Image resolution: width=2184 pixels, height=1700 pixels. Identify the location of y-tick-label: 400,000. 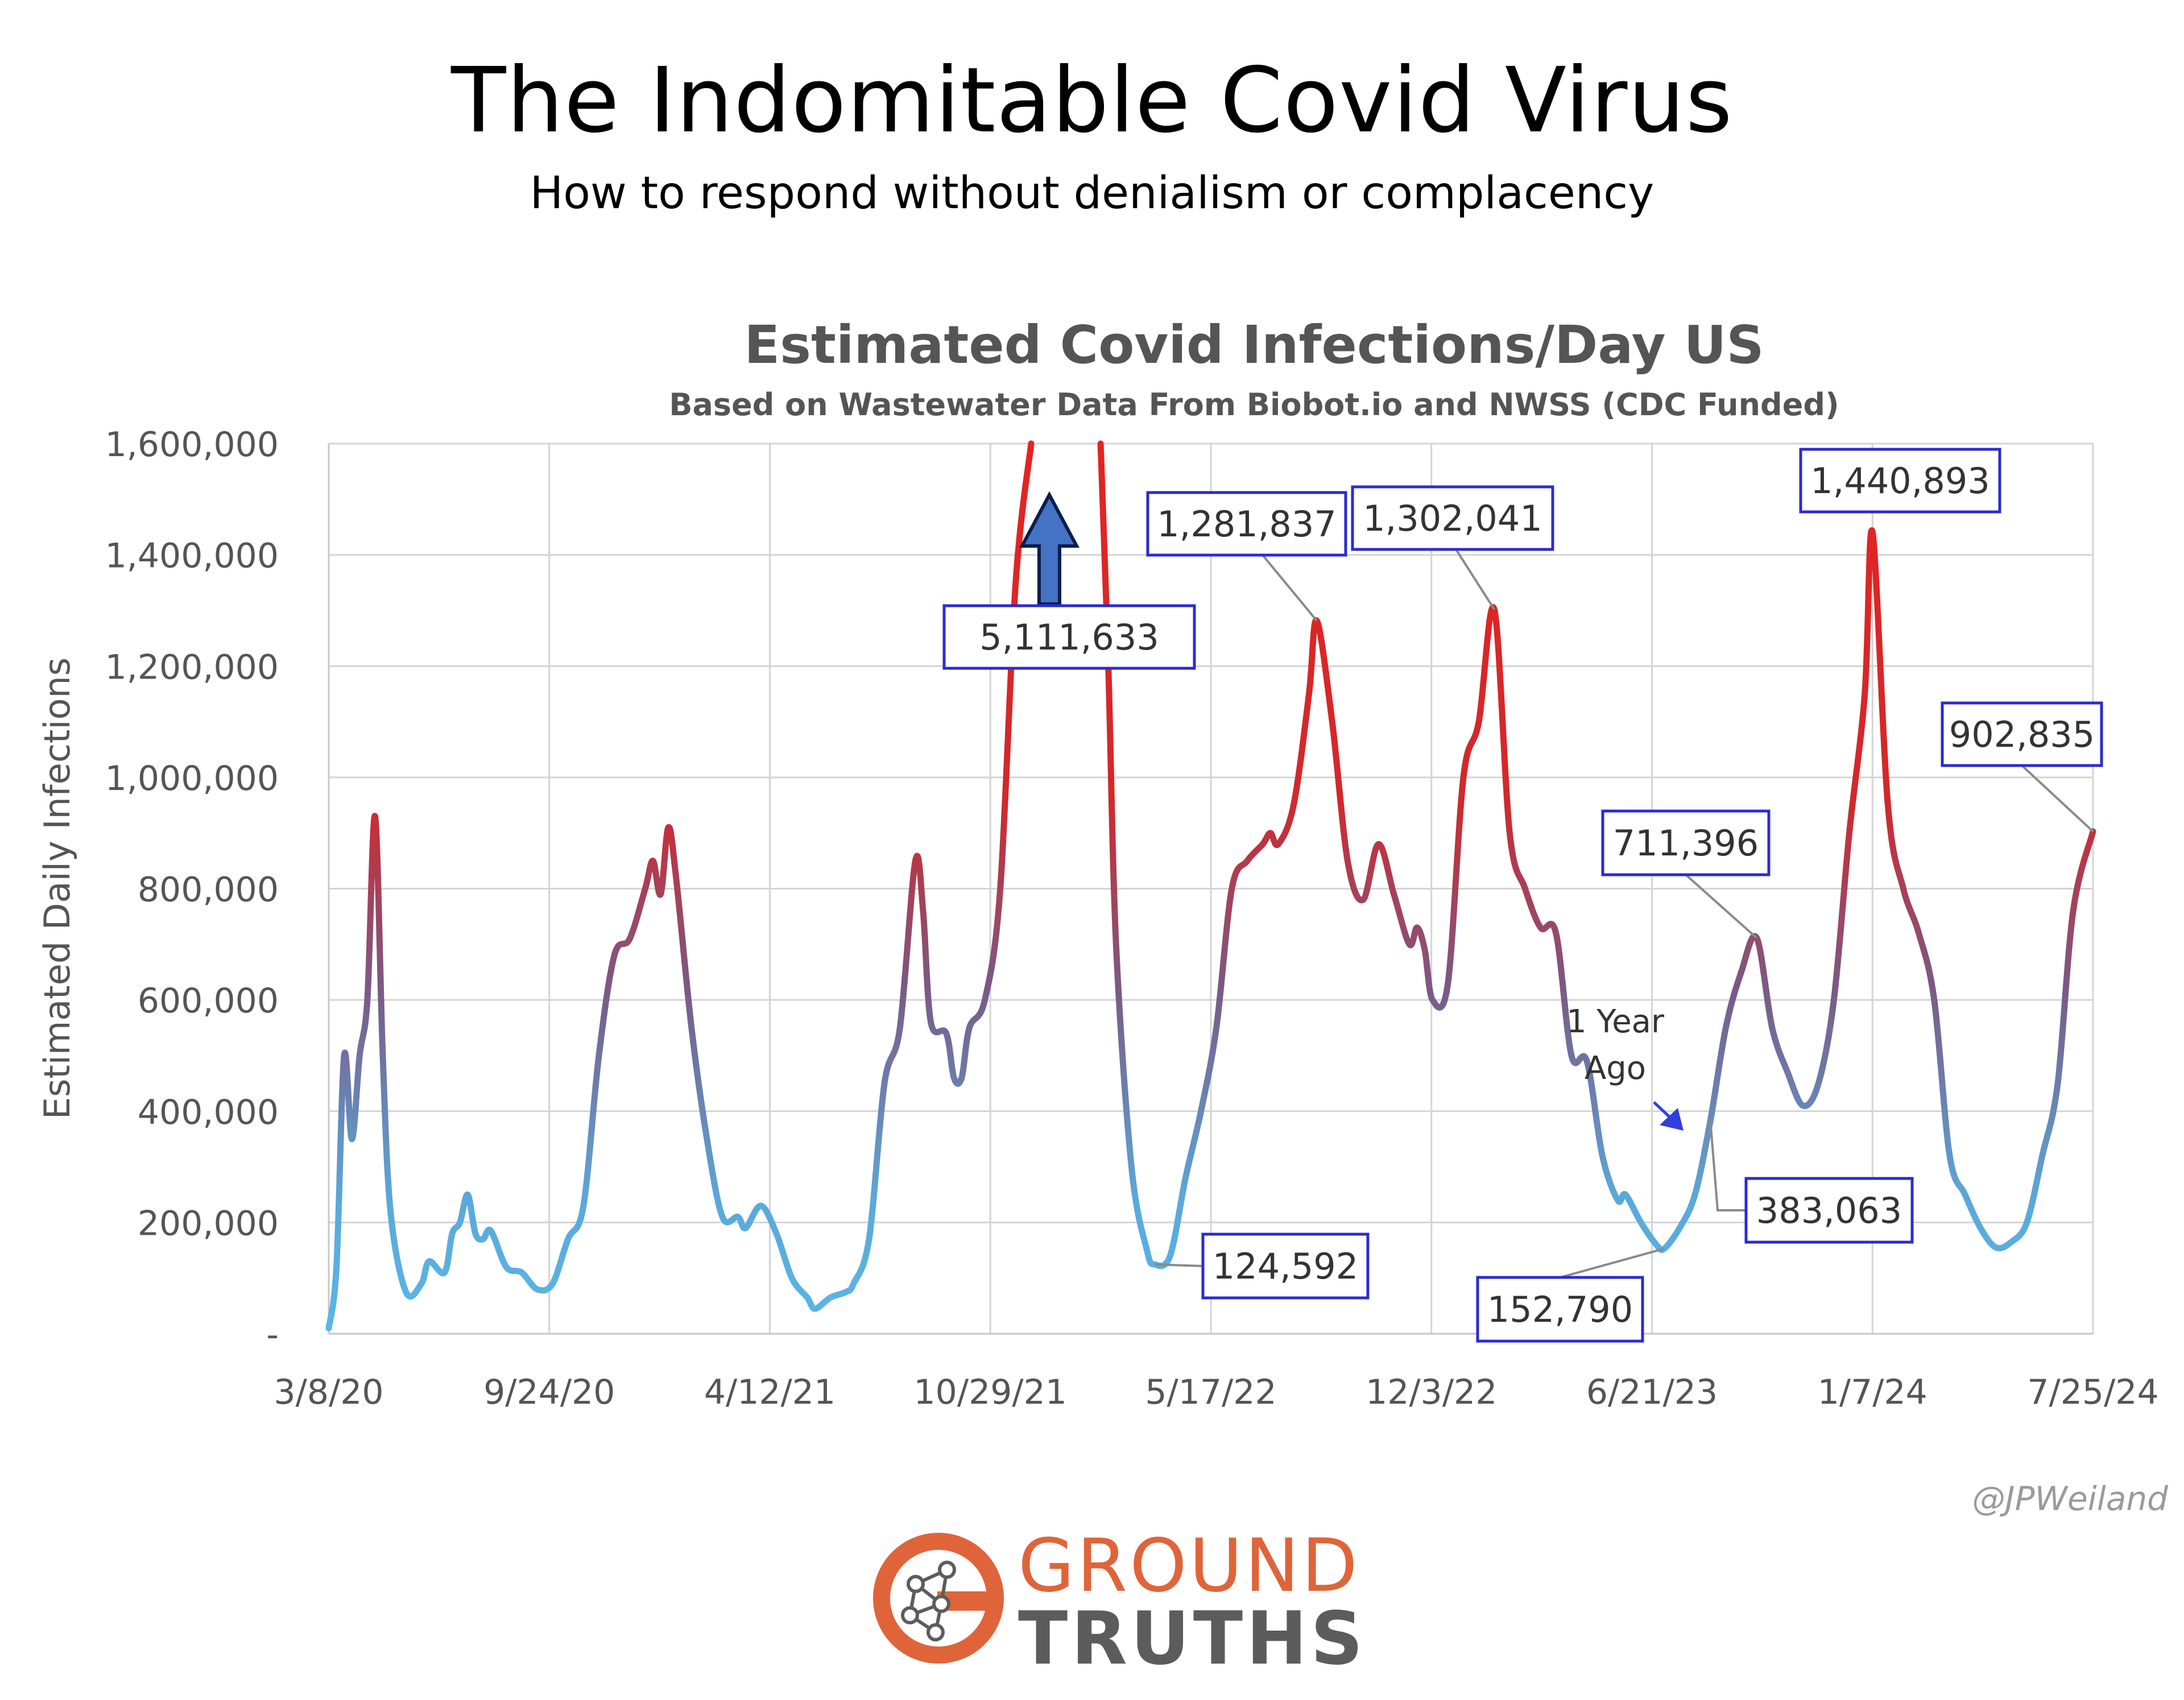
(208, 1112).